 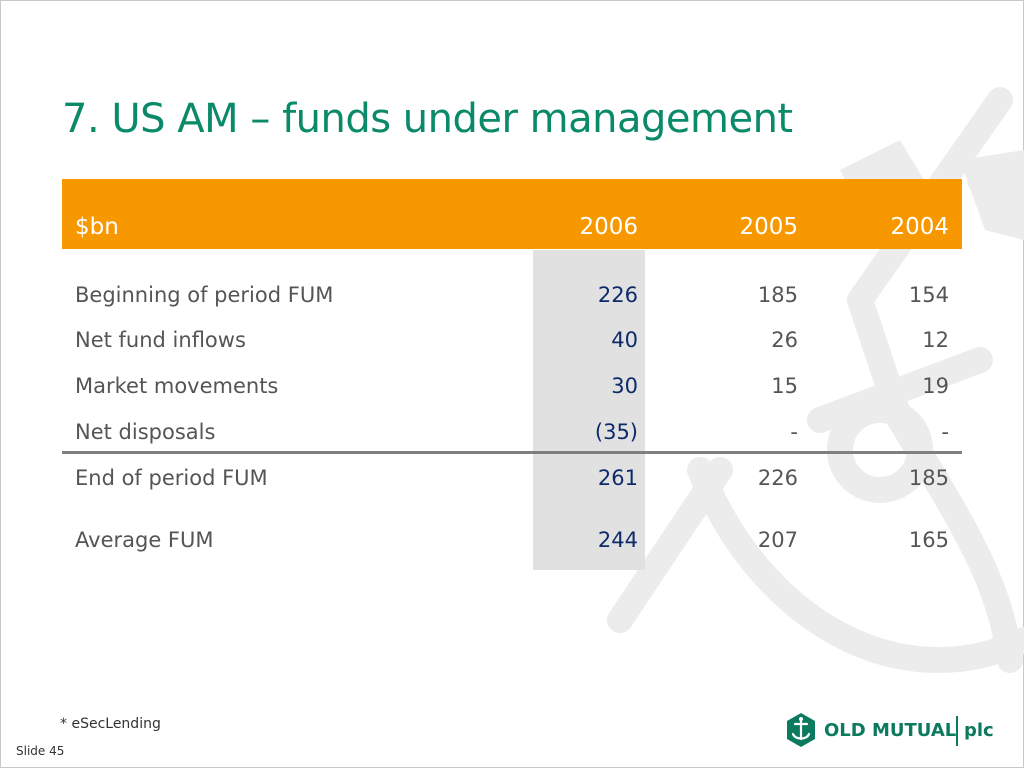 What do you see at coordinates (928, 295) in the screenshot?
I see `cell-2004: 154` at bounding box center [928, 295].